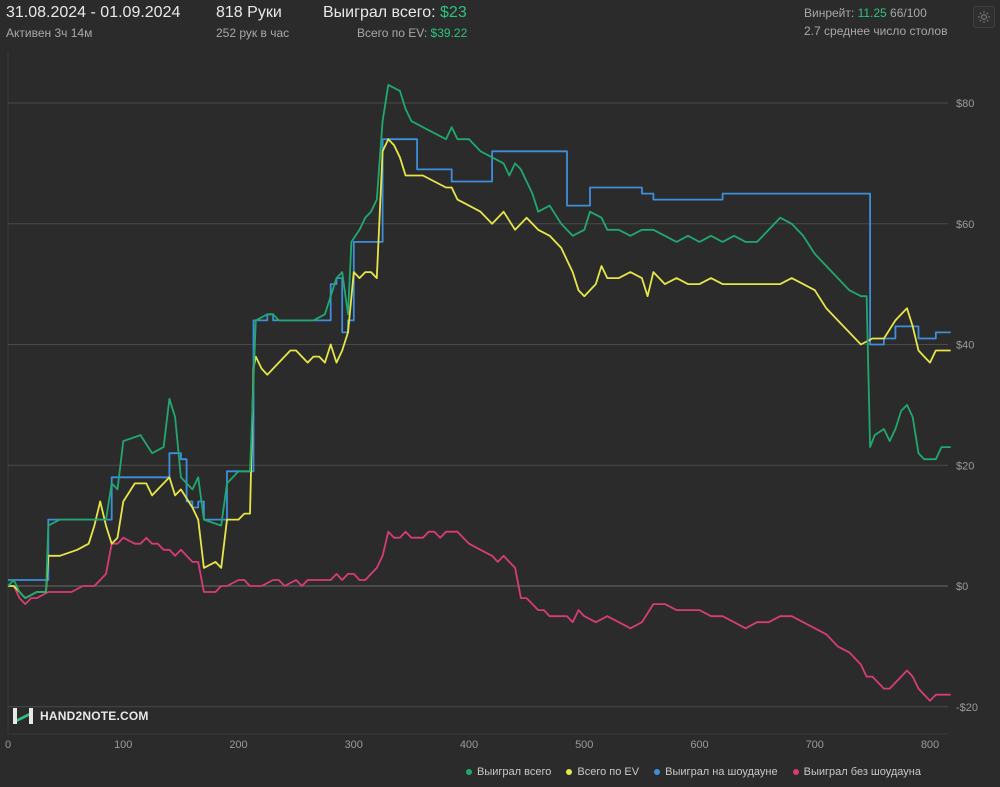  I want to click on x-tick-label: 0, so click(8, 745).